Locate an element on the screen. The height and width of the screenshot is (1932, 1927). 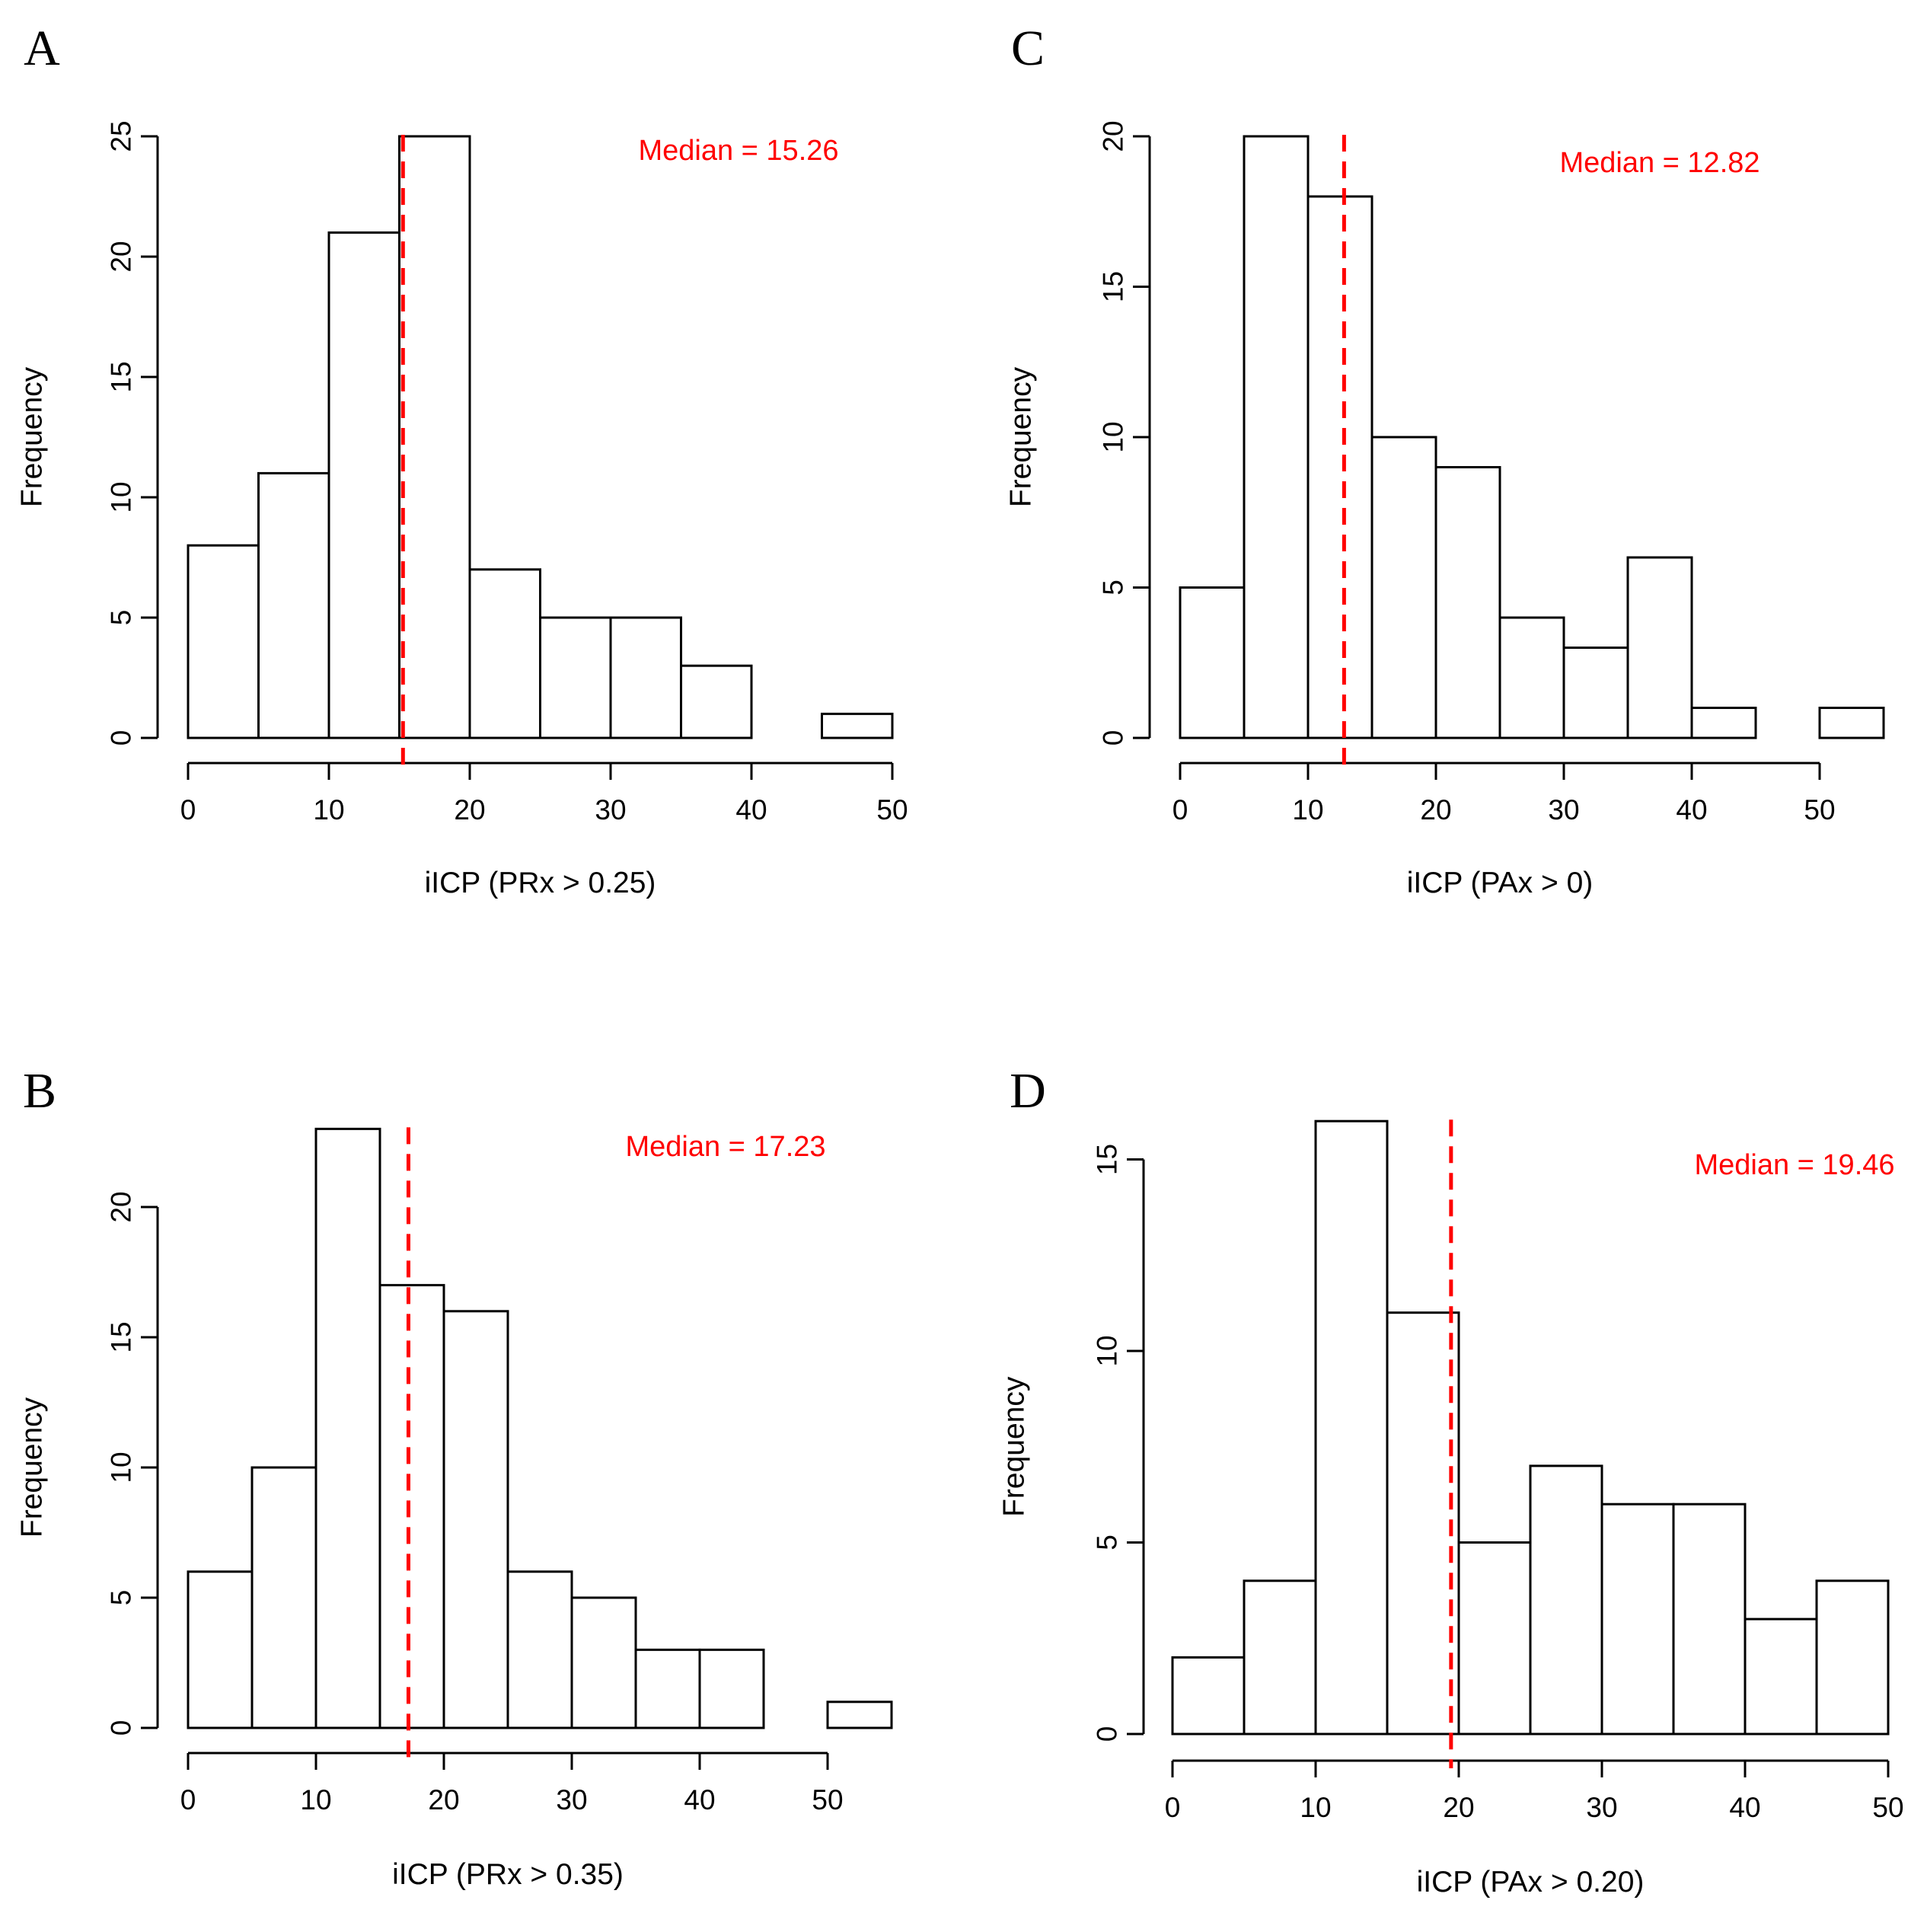
x-axis-title: iICP (PRx > 0.35) is located at coordinates (508, 1874).